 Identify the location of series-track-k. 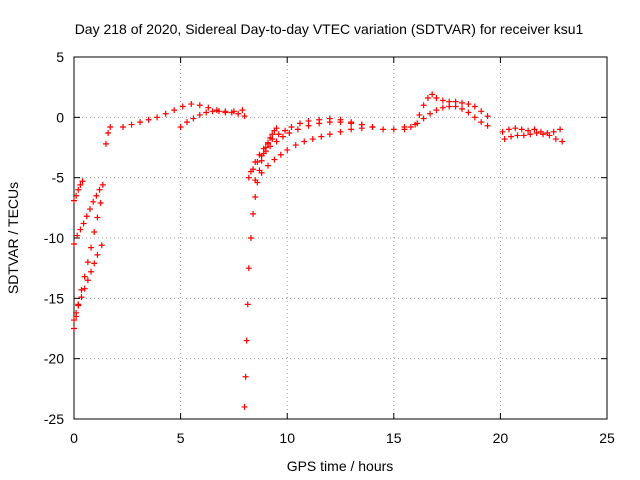
(333, 145).